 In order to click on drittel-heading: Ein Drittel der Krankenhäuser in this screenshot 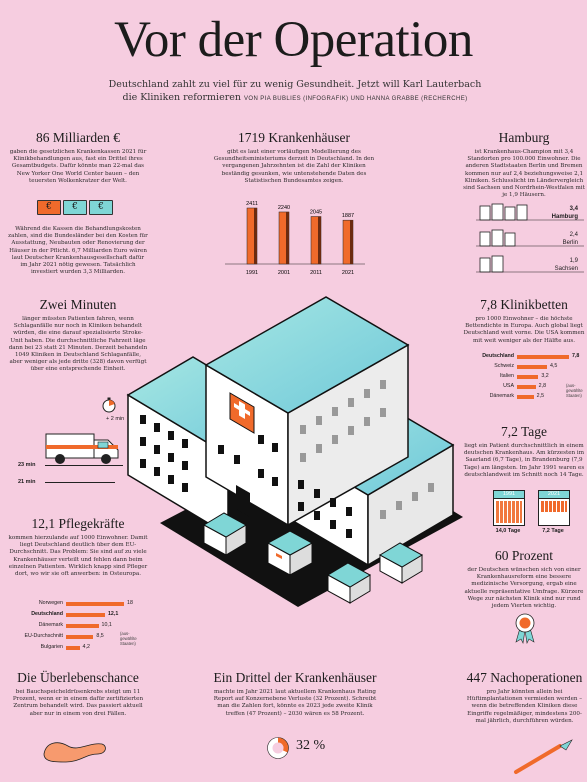, I will do `click(295, 677)`.